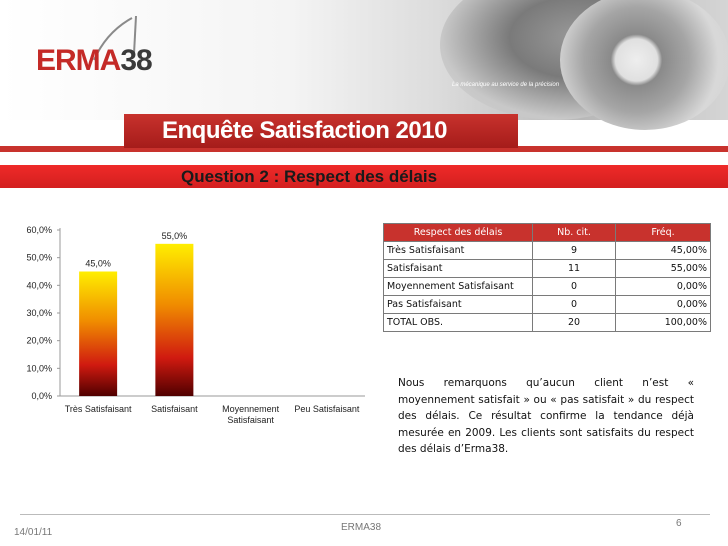 Image resolution: width=728 pixels, height=546 pixels. Describe the element at coordinates (458, 250) in the screenshot. I see `table-cell: Très Satisfaisant` at that location.